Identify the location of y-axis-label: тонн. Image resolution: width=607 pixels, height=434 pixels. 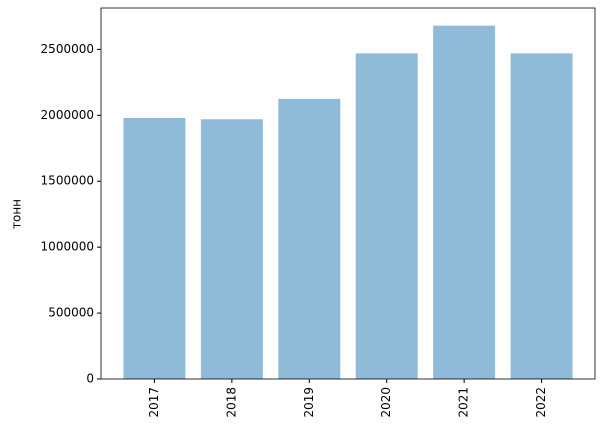
(17, 214).